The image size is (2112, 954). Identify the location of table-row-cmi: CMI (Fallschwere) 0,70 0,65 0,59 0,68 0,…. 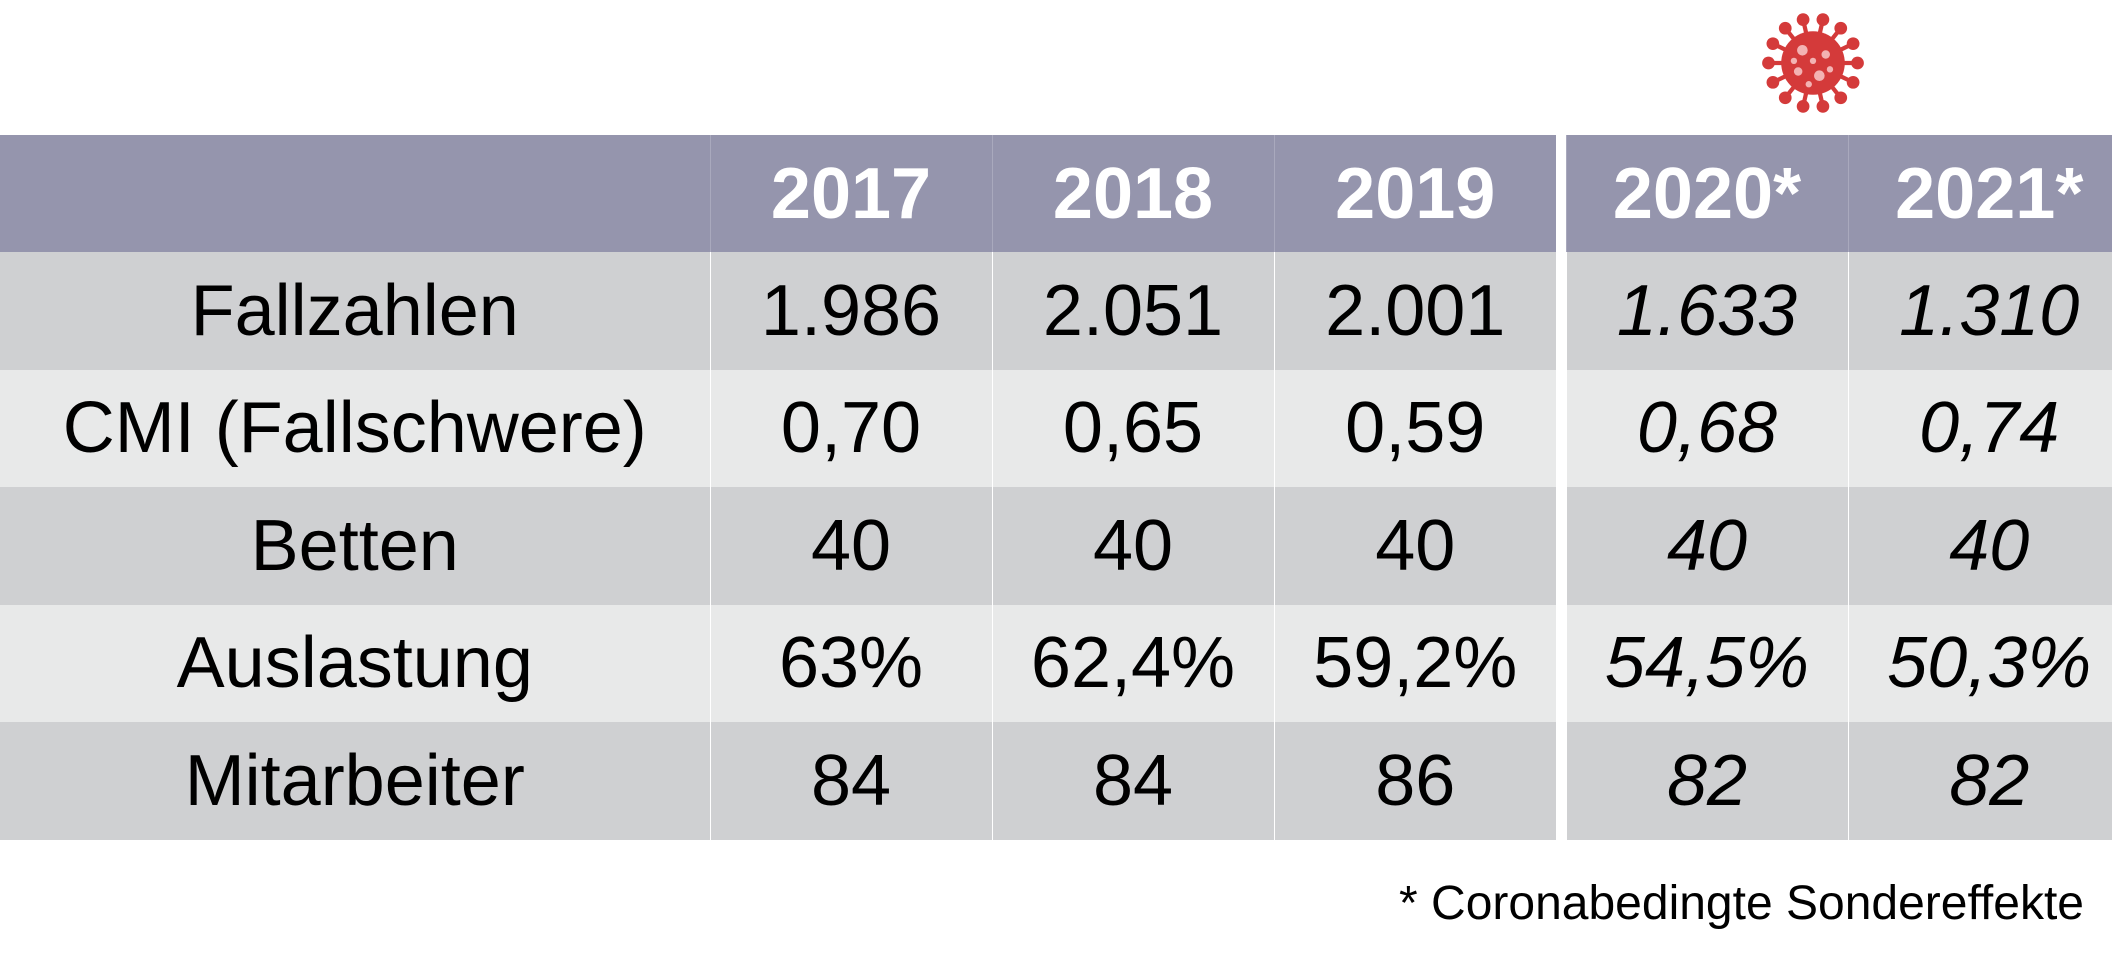
(1056, 428).